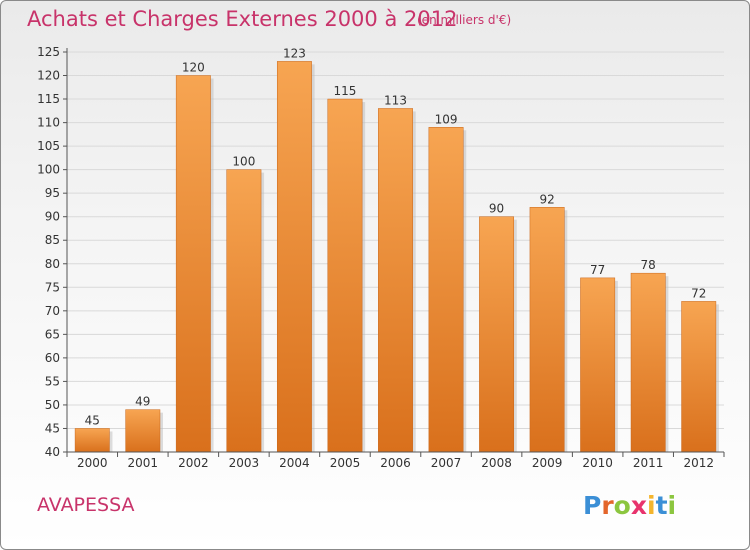 The height and width of the screenshot is (550, 750). What do you see at coordinates (142, 402) in the screenshot?
I see `data-label: 49` at bounding box center [142, 402].